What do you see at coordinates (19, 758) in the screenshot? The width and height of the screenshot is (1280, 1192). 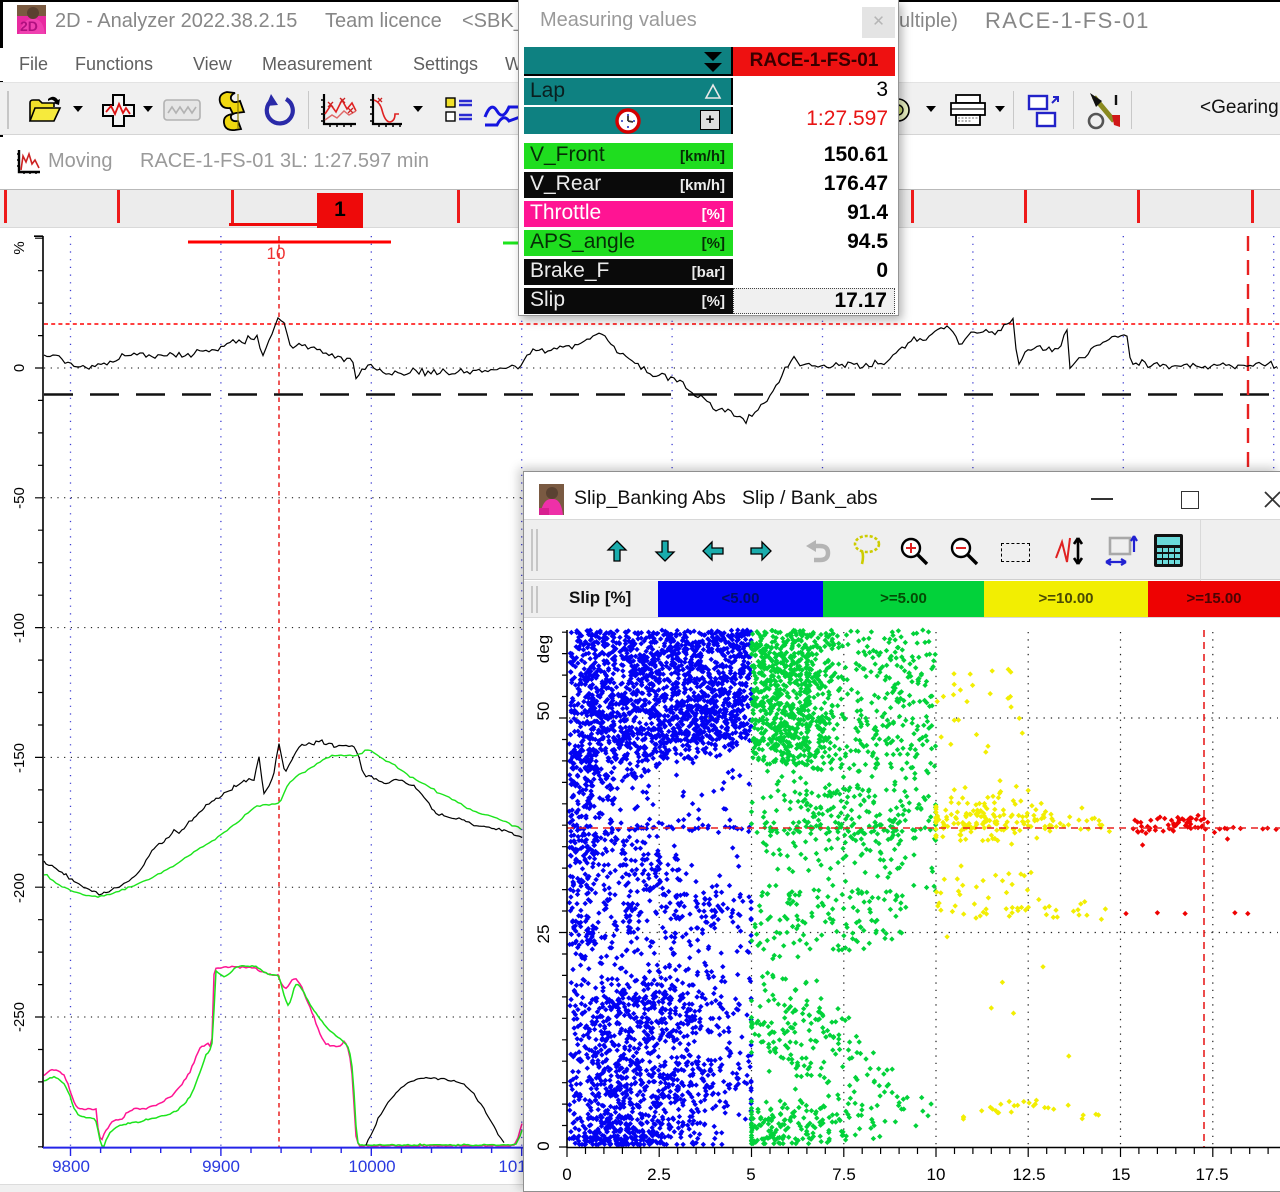 I see `svg-text: -150` at bounding box center [19, 758].